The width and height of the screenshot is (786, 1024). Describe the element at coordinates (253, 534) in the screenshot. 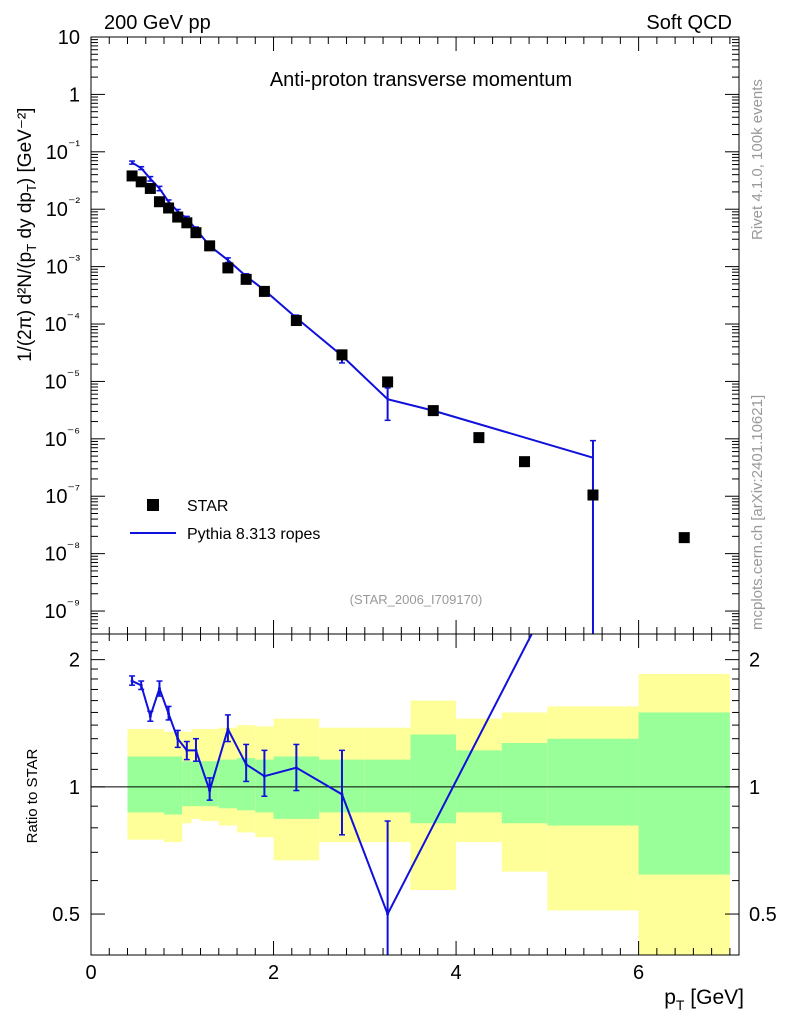

I see `legend-pythia-label: Pythia 8.313 ropes` at that location.